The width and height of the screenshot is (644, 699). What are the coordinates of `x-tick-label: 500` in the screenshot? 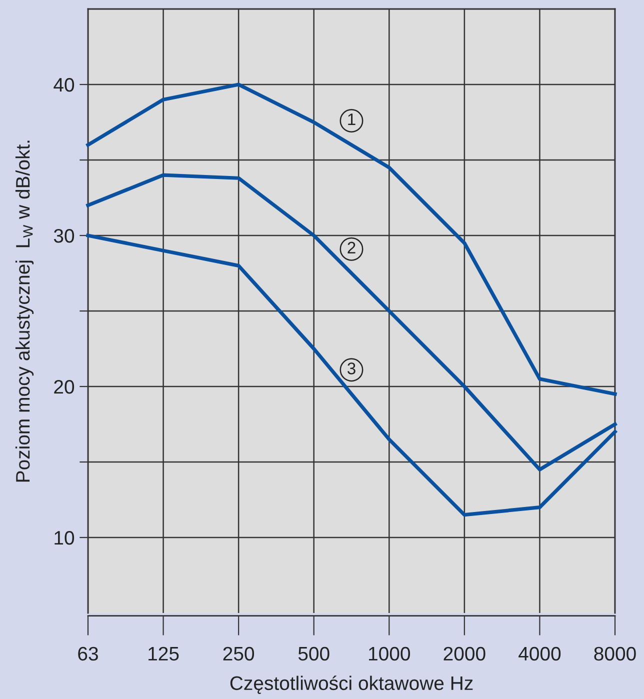 It's located at (314, 653).